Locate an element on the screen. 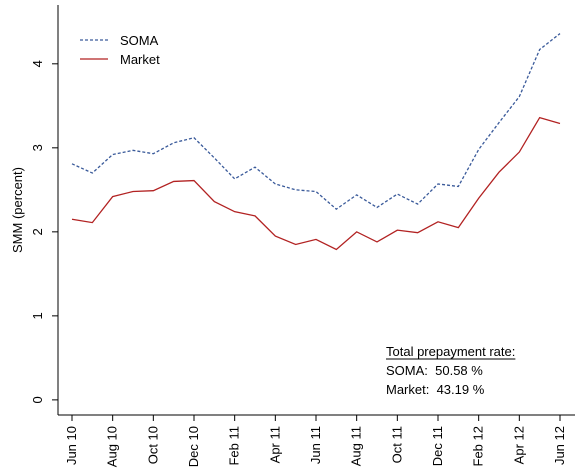 The width and height of the screenshot is (576, 468). legend-label: SOMA is located at coordinates (139, 40).